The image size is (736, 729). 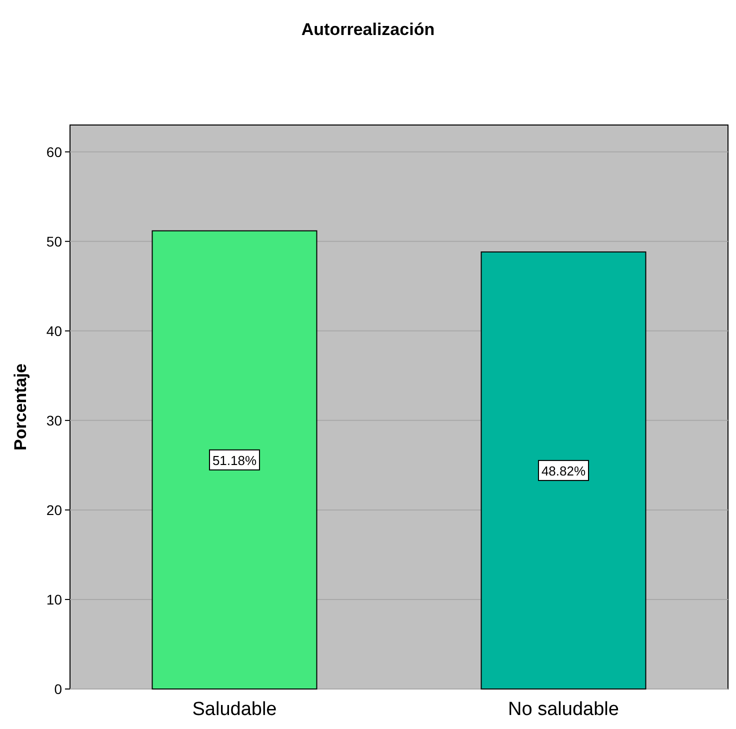 I want to click on y-tick-label: 30, so click(x=54, y=420).